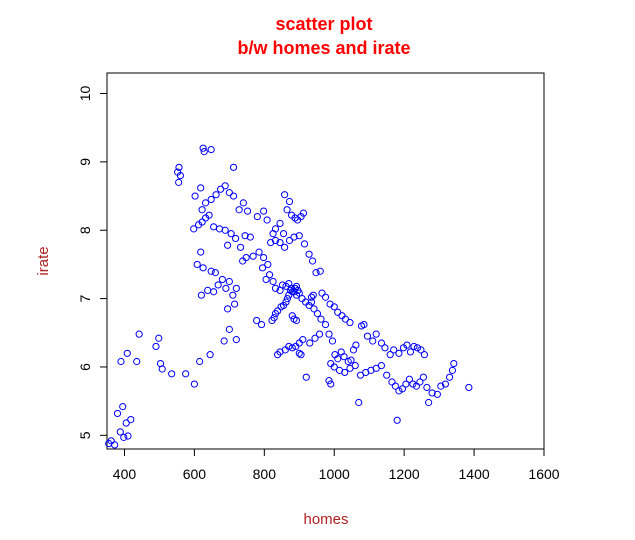 The height and width of the screenshot is (540, 635). Describe the element at coordinates (43, 260) in the screenshot. I see `y-axis-label: irate` at that location.